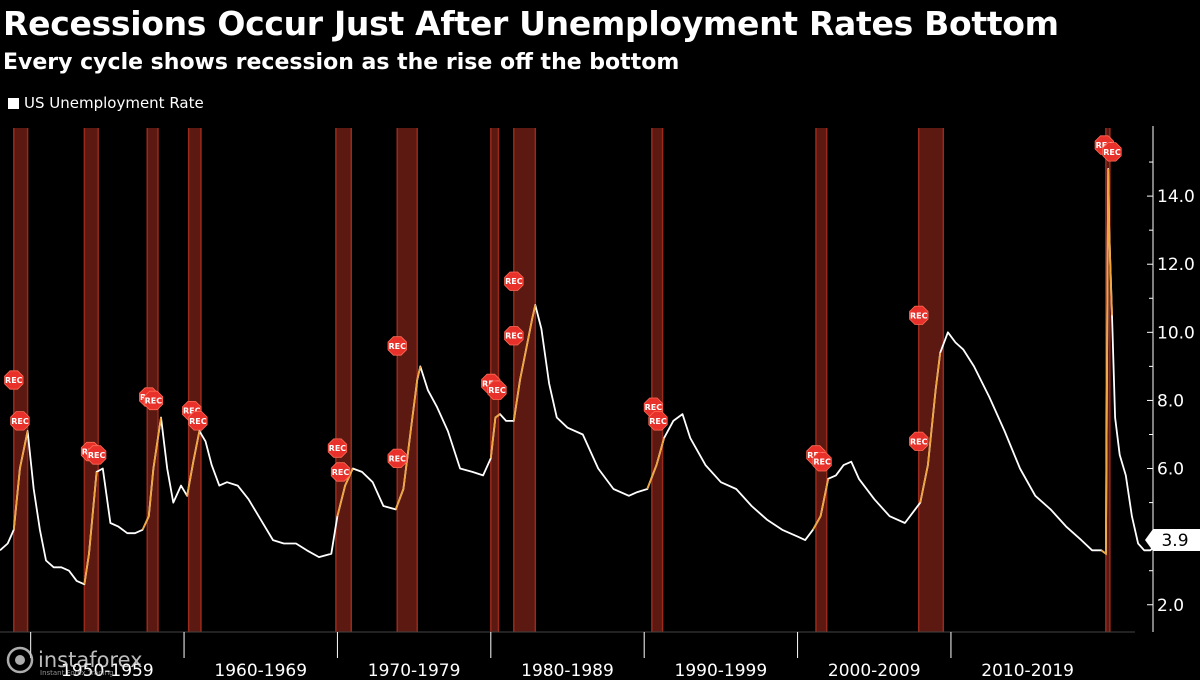  Describe the element at coordinates (1176, 197) in the screenshot. I see `y-tick-label: 14.0` at that location.